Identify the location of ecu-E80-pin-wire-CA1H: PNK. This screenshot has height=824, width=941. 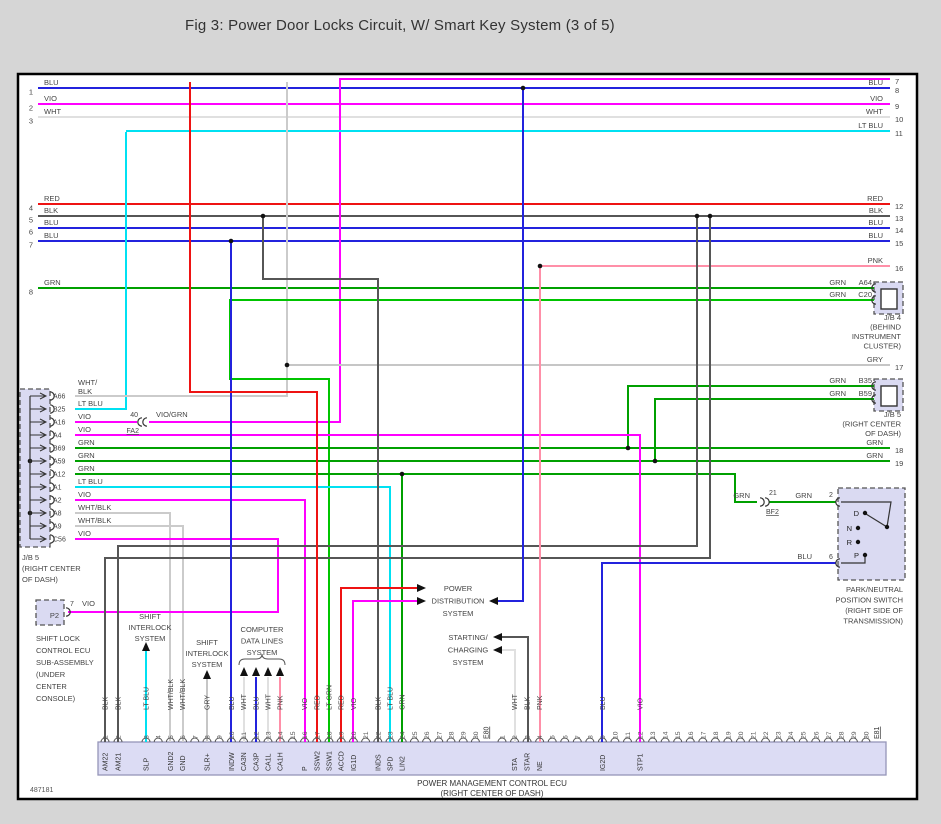
(281, 702).